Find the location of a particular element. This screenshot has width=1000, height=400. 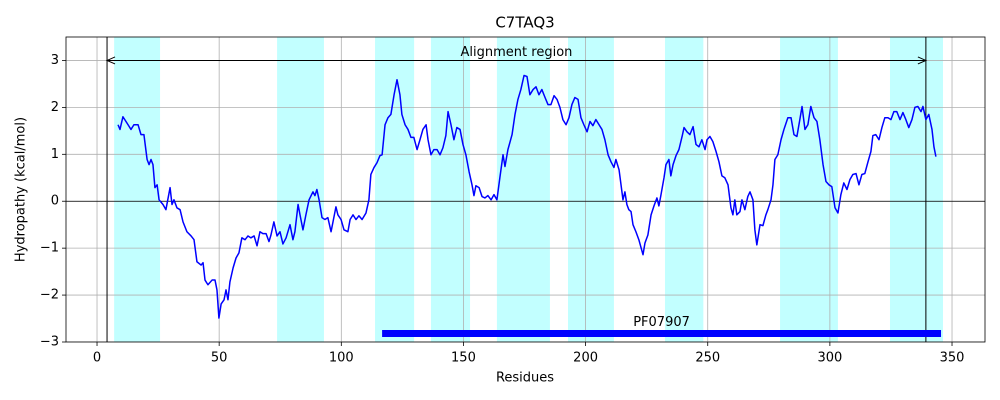

domain-label: PF07907 is located at coordinates (661, 322).